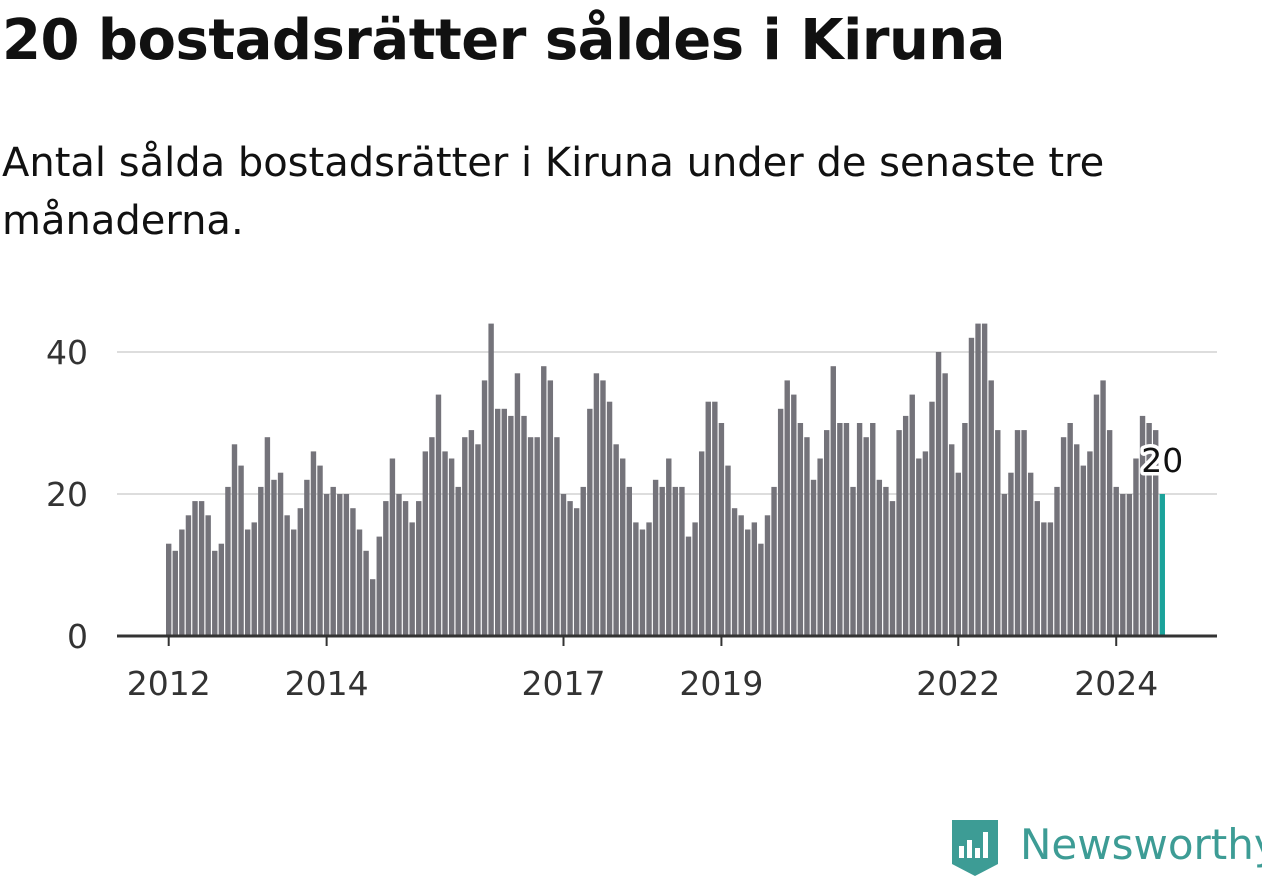  What do you see at coordinates (503, 40) in the screenshot?
I see `chart-title: 20 bostadsrätter såldes i Kiruna` at bounding box center [503, 40].